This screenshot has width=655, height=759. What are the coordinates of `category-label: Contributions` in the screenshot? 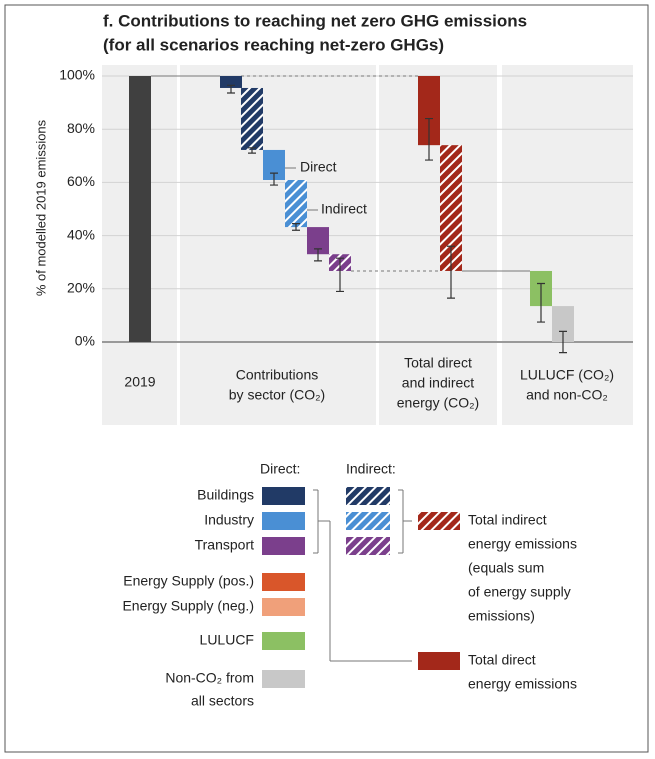 It's located at (277, 375).